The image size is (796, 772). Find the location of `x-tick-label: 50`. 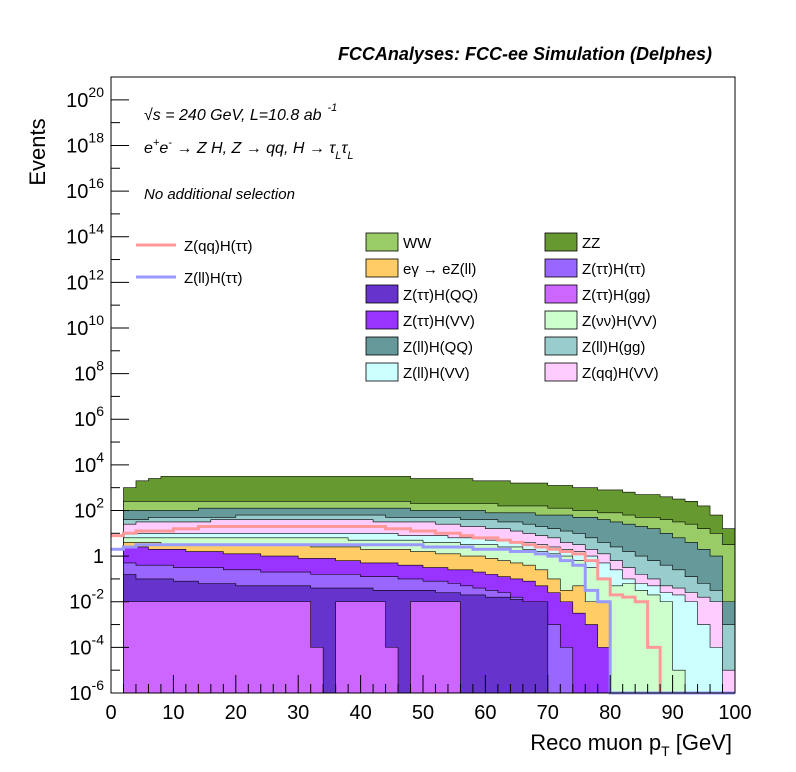

x-tick-label: 50 is located at coordinates (423, 713).